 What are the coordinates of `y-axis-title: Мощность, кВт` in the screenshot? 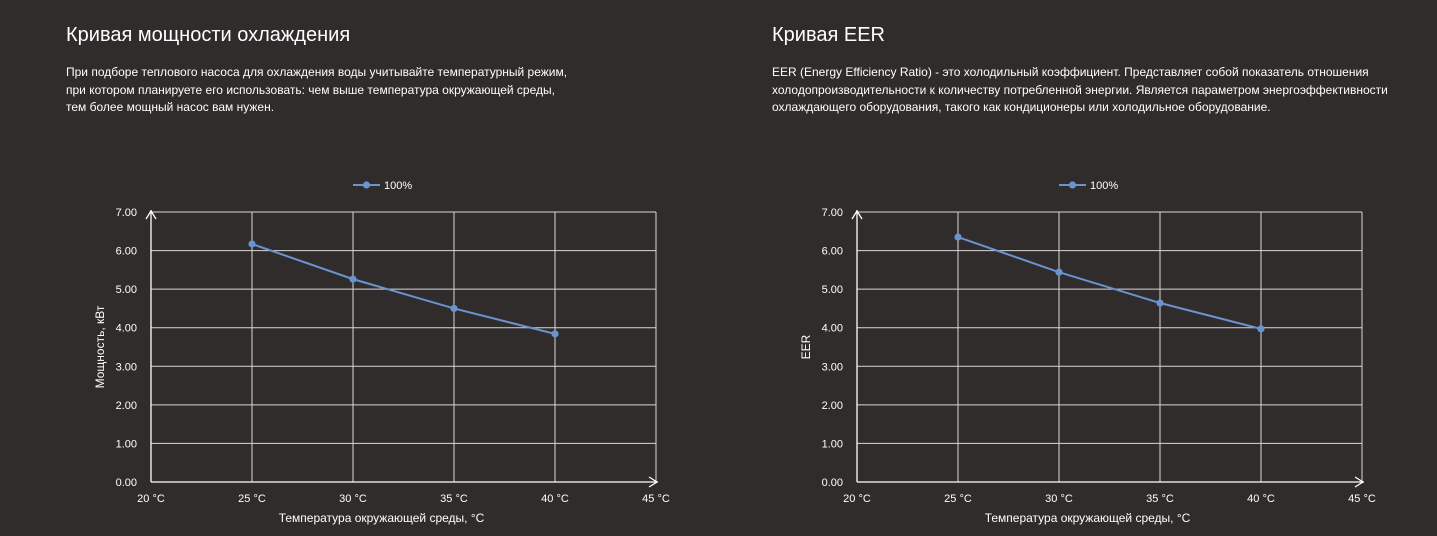 It's located at (100, 346).